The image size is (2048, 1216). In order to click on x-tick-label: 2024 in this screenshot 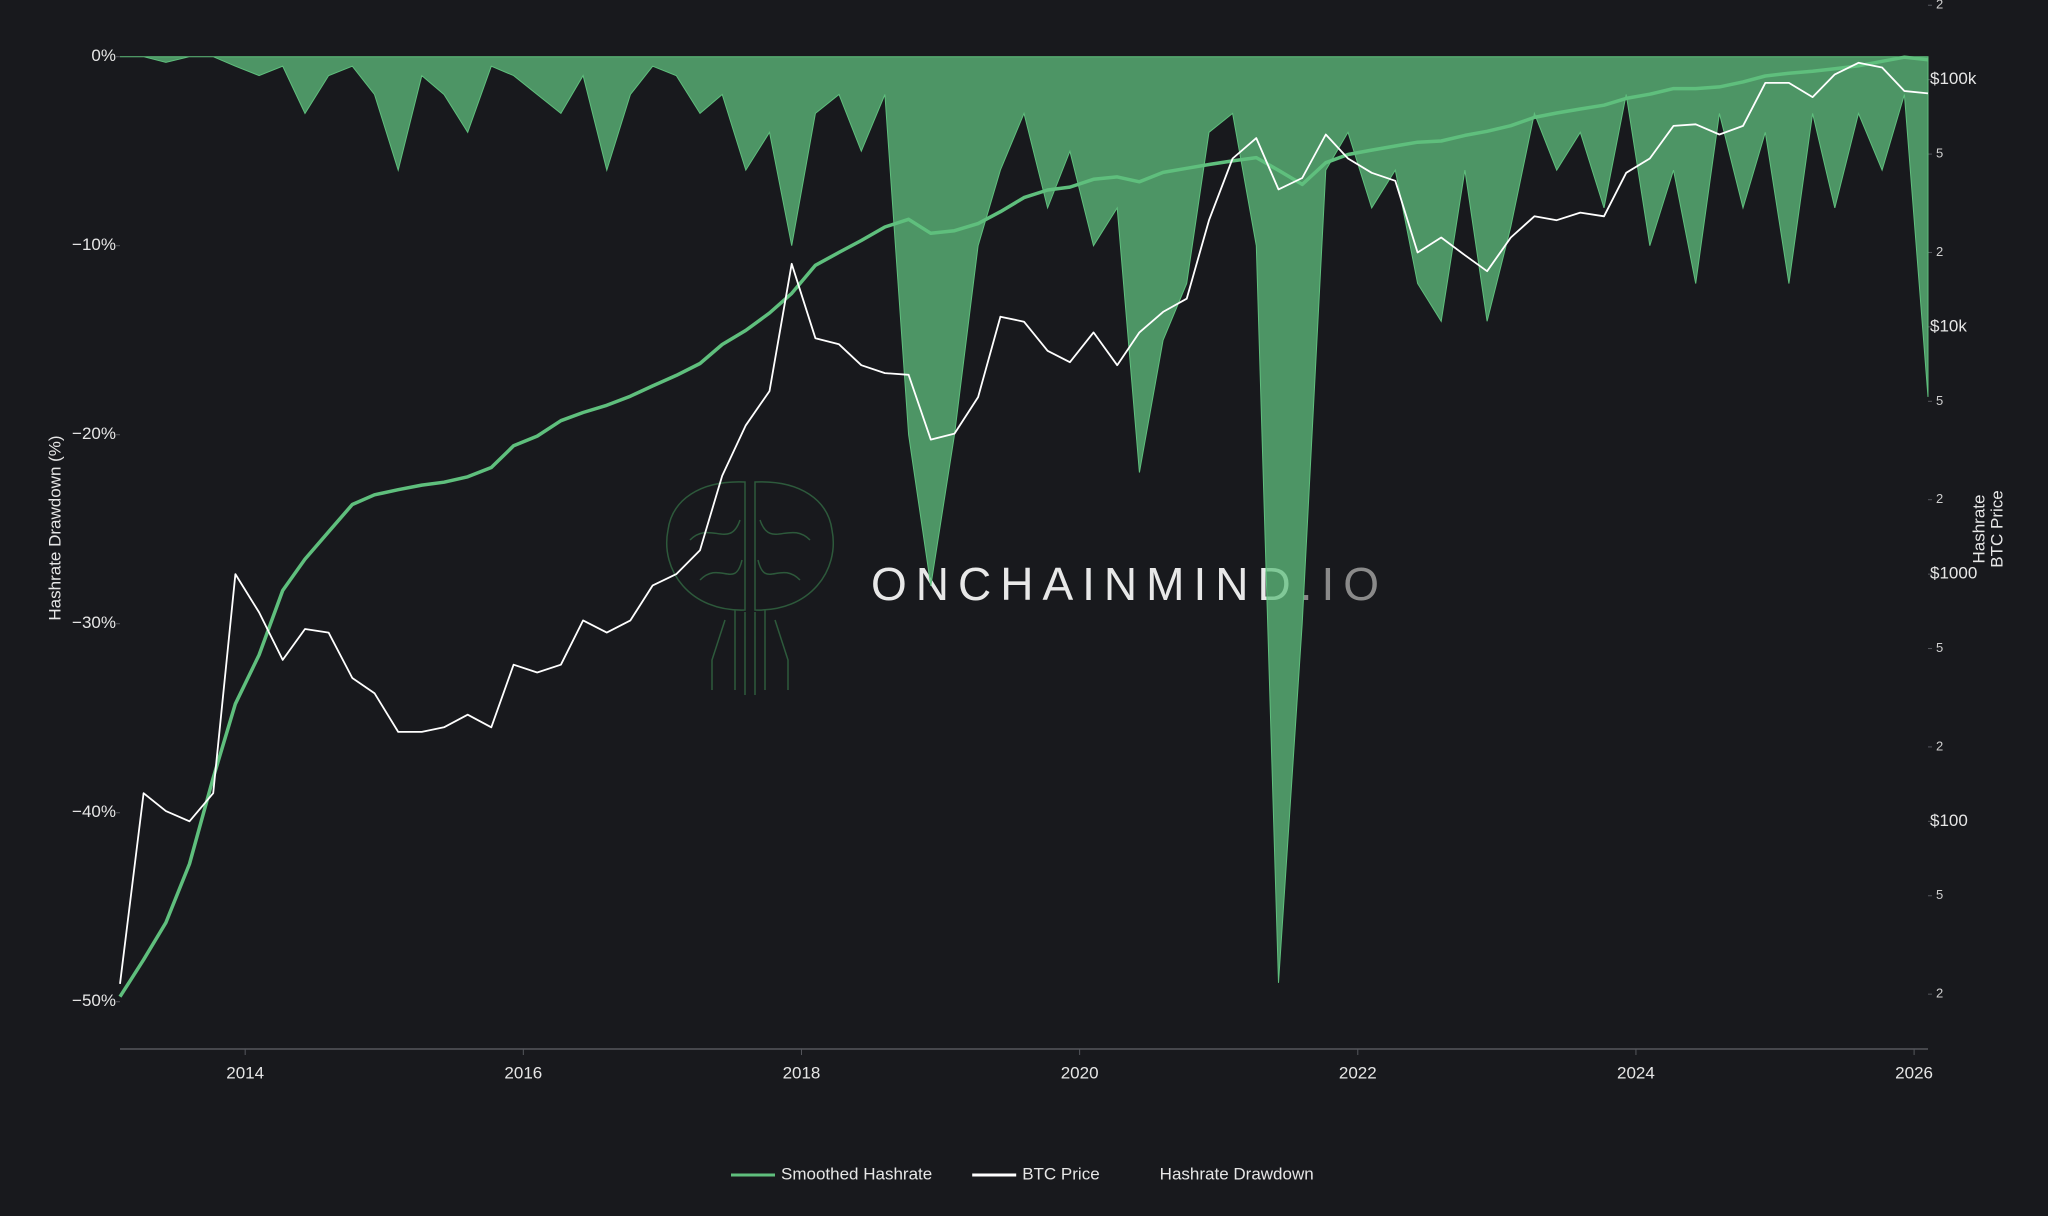, I will do `click(1636, 1072)`.